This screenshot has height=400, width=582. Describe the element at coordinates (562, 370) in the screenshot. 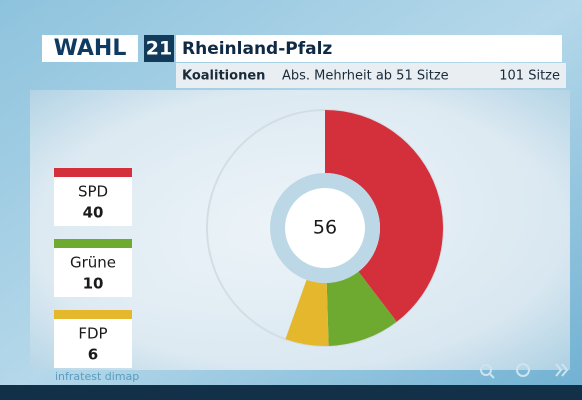

I see `next-icon` at that location.